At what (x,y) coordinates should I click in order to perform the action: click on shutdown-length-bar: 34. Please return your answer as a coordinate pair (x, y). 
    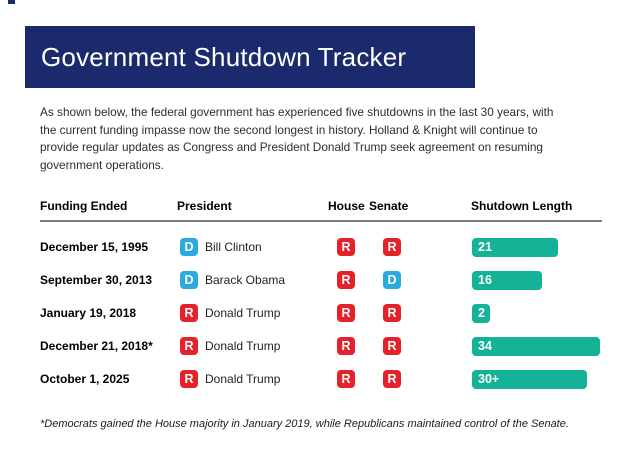
    Looking at the image, I should click on (536, 346).